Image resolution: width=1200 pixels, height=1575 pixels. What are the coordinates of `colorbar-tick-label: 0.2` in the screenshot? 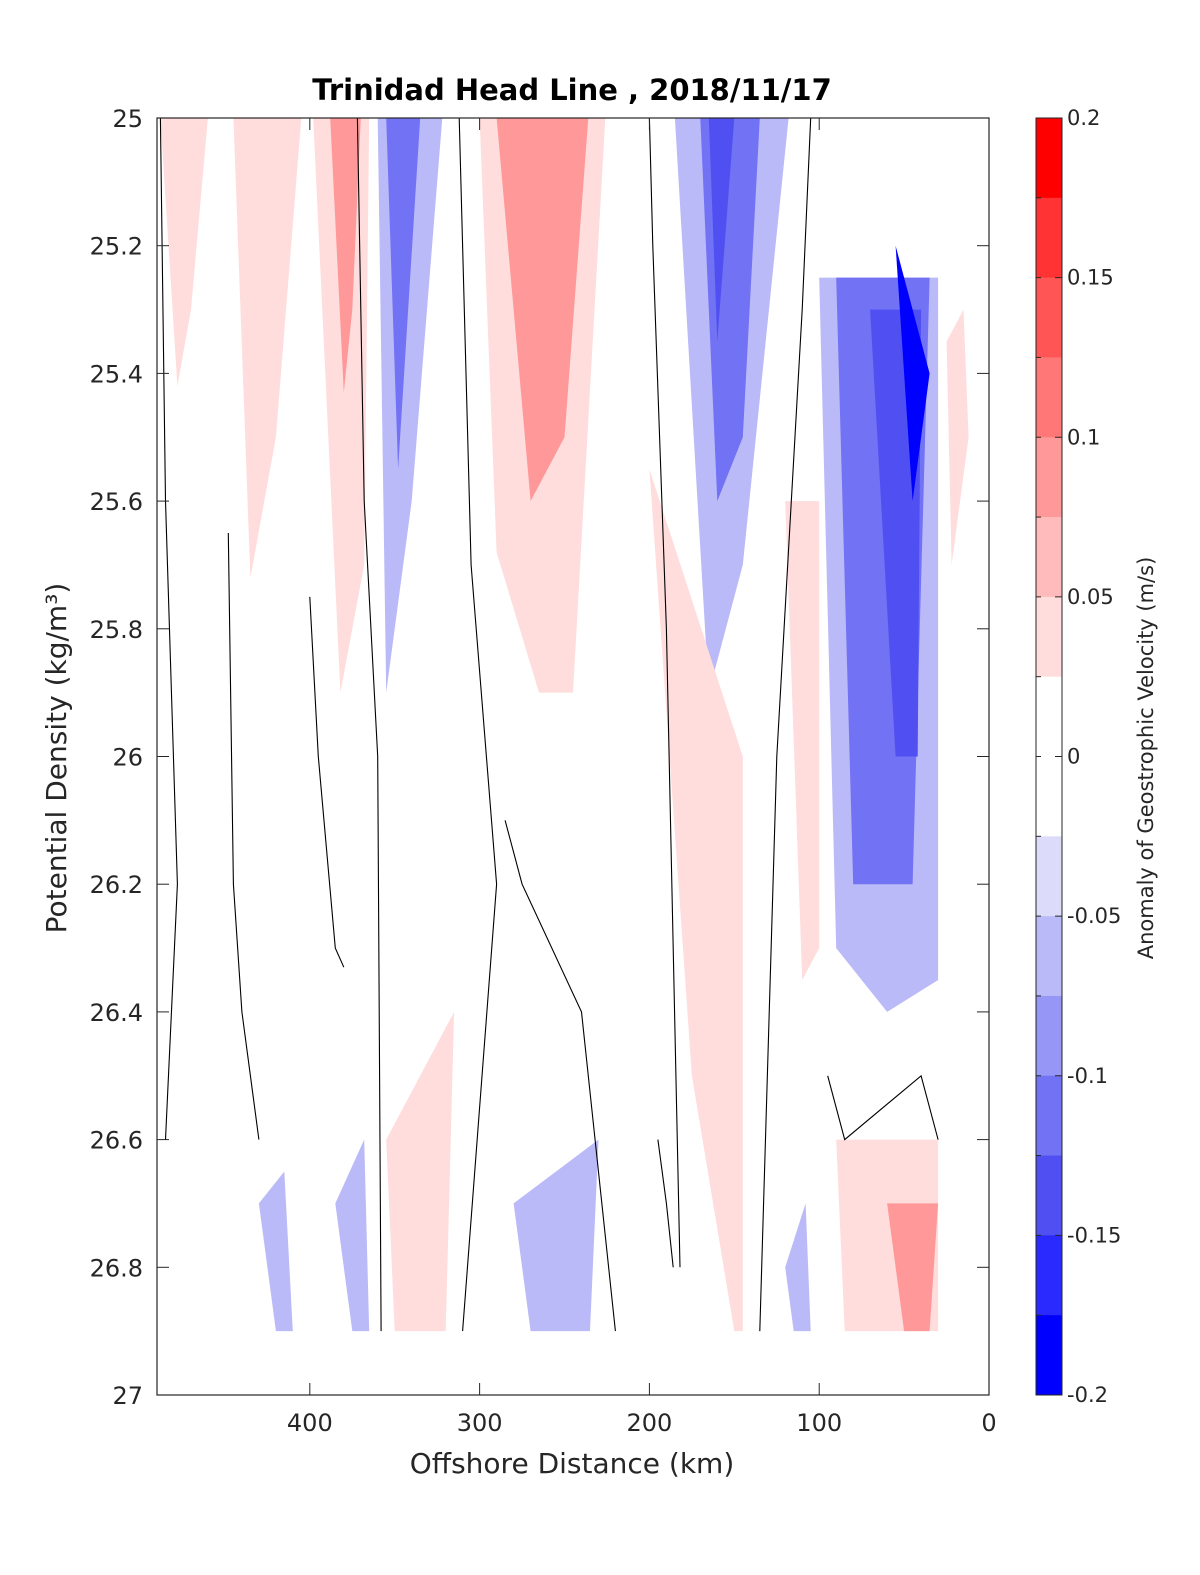 It's located at (1083, 118).